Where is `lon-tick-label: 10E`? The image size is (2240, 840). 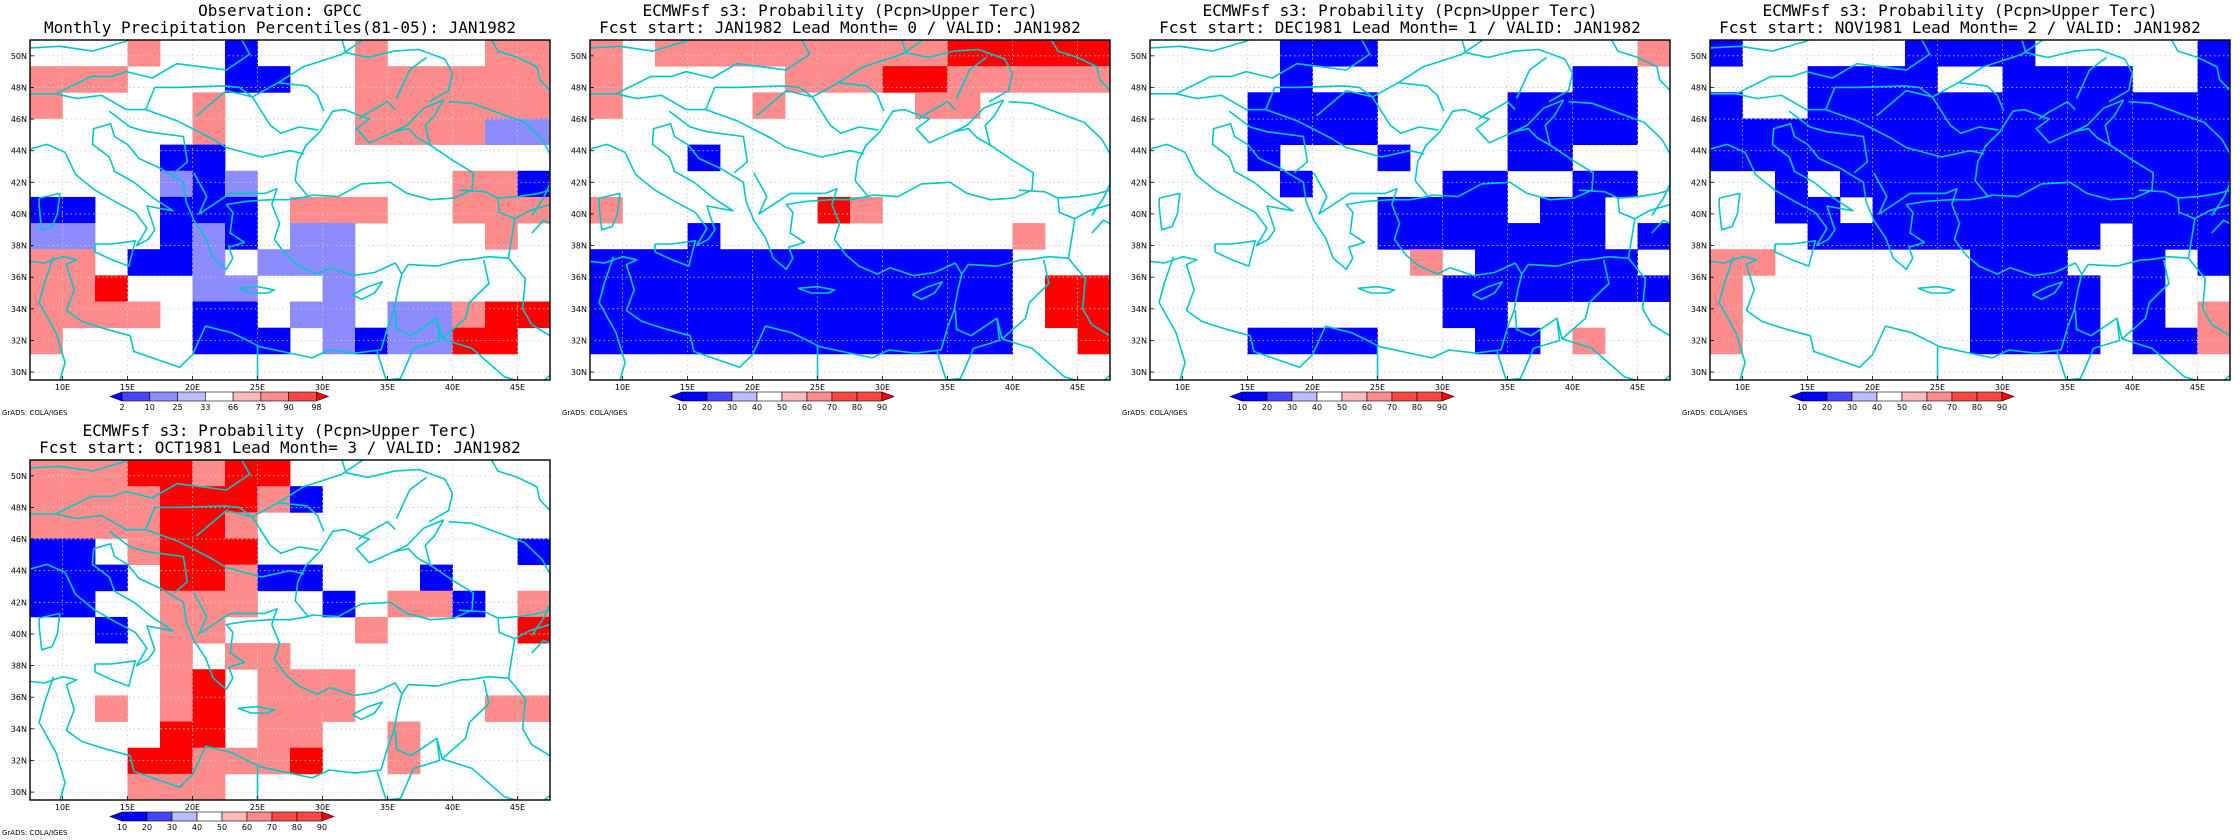 lon-tick-label: 10E is located at coordinates (62, 387).